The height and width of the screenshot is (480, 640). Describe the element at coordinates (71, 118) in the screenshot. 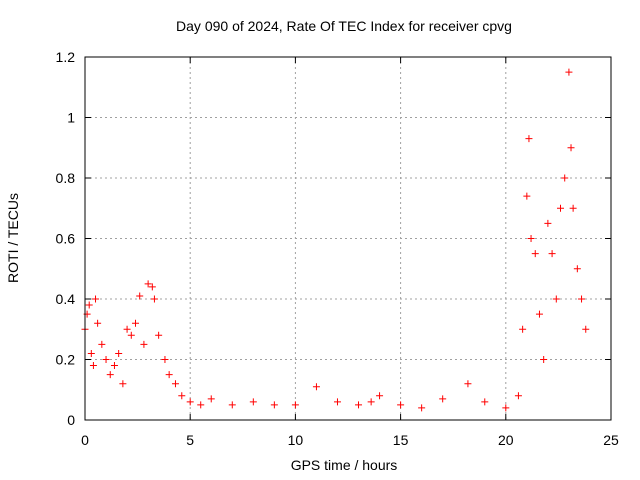

I see `y-tick-label: 1` at that location.